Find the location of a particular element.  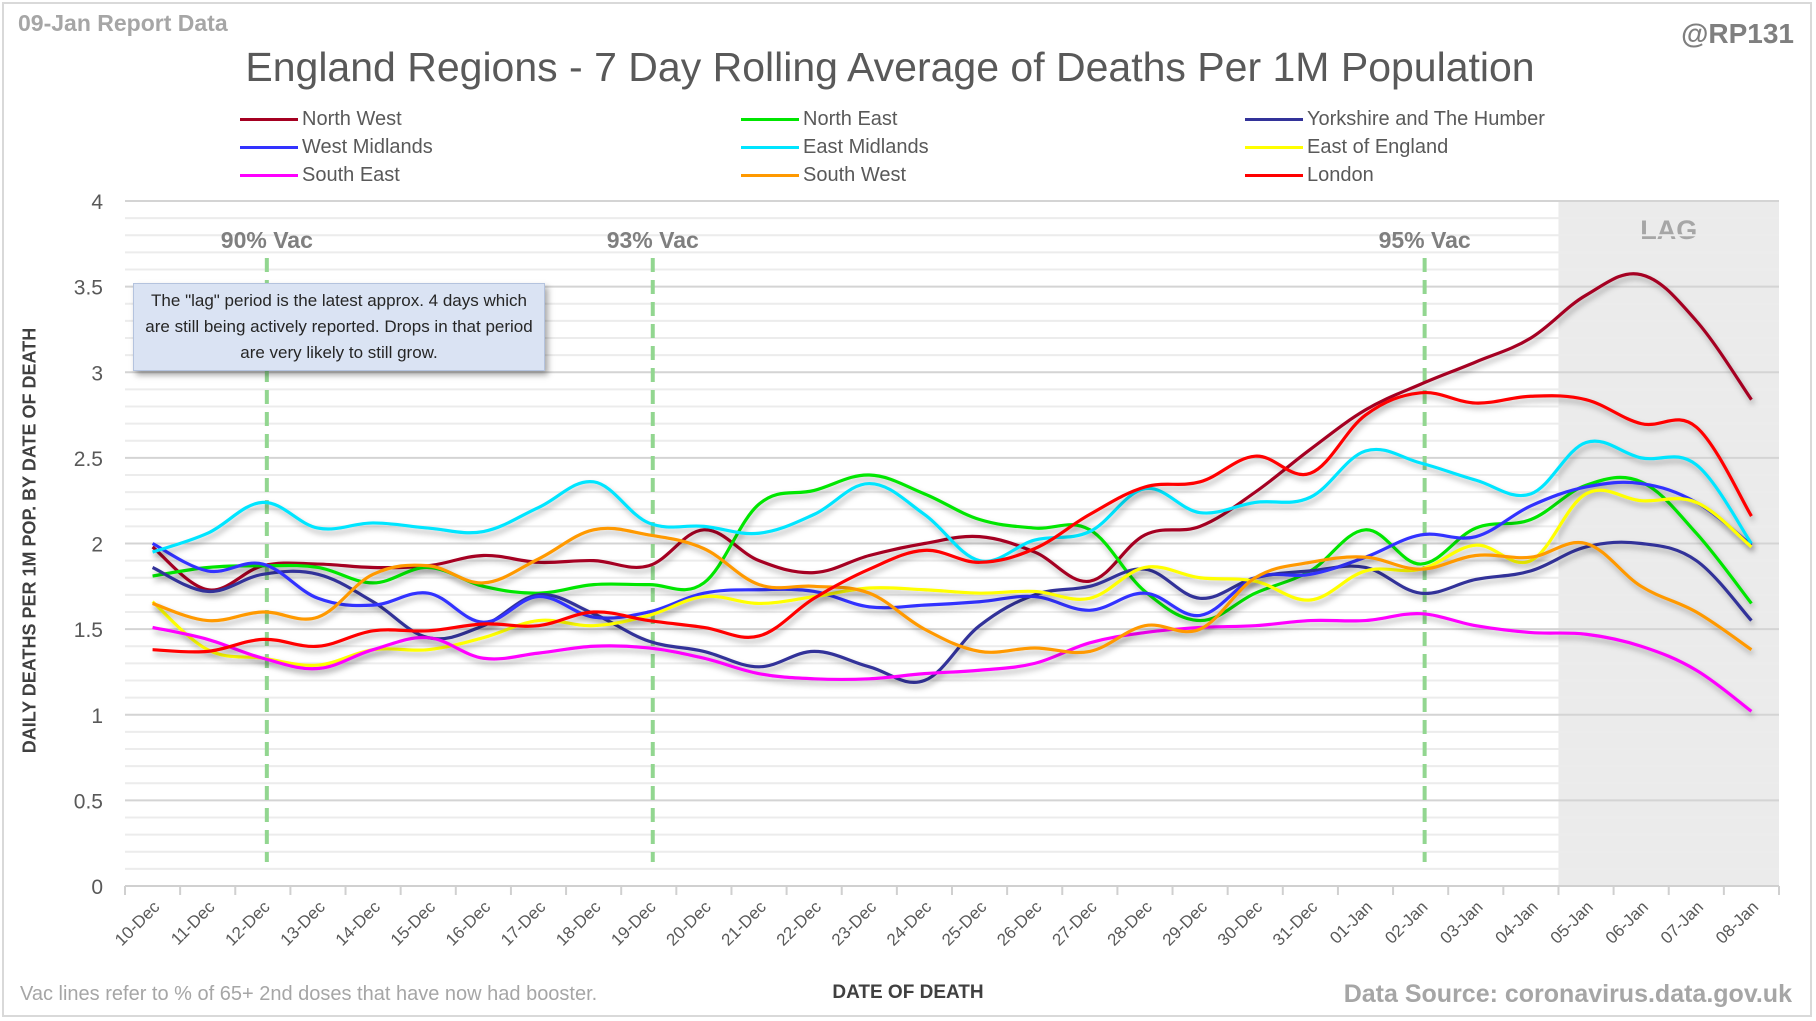

vac-line-label: 93% Vac is located at coordinates (653, 240).